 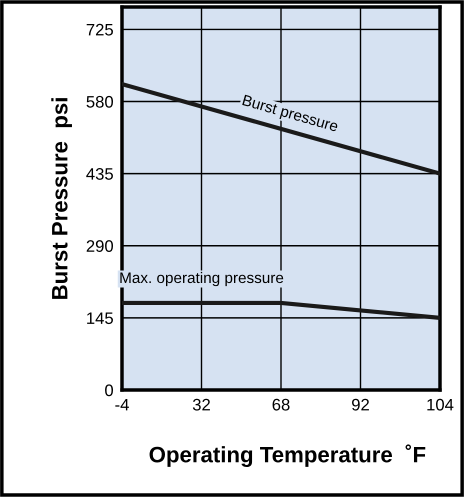 I want to click on x-axis-title: Operating Temperature ˚F, so click(x=288, y=455).